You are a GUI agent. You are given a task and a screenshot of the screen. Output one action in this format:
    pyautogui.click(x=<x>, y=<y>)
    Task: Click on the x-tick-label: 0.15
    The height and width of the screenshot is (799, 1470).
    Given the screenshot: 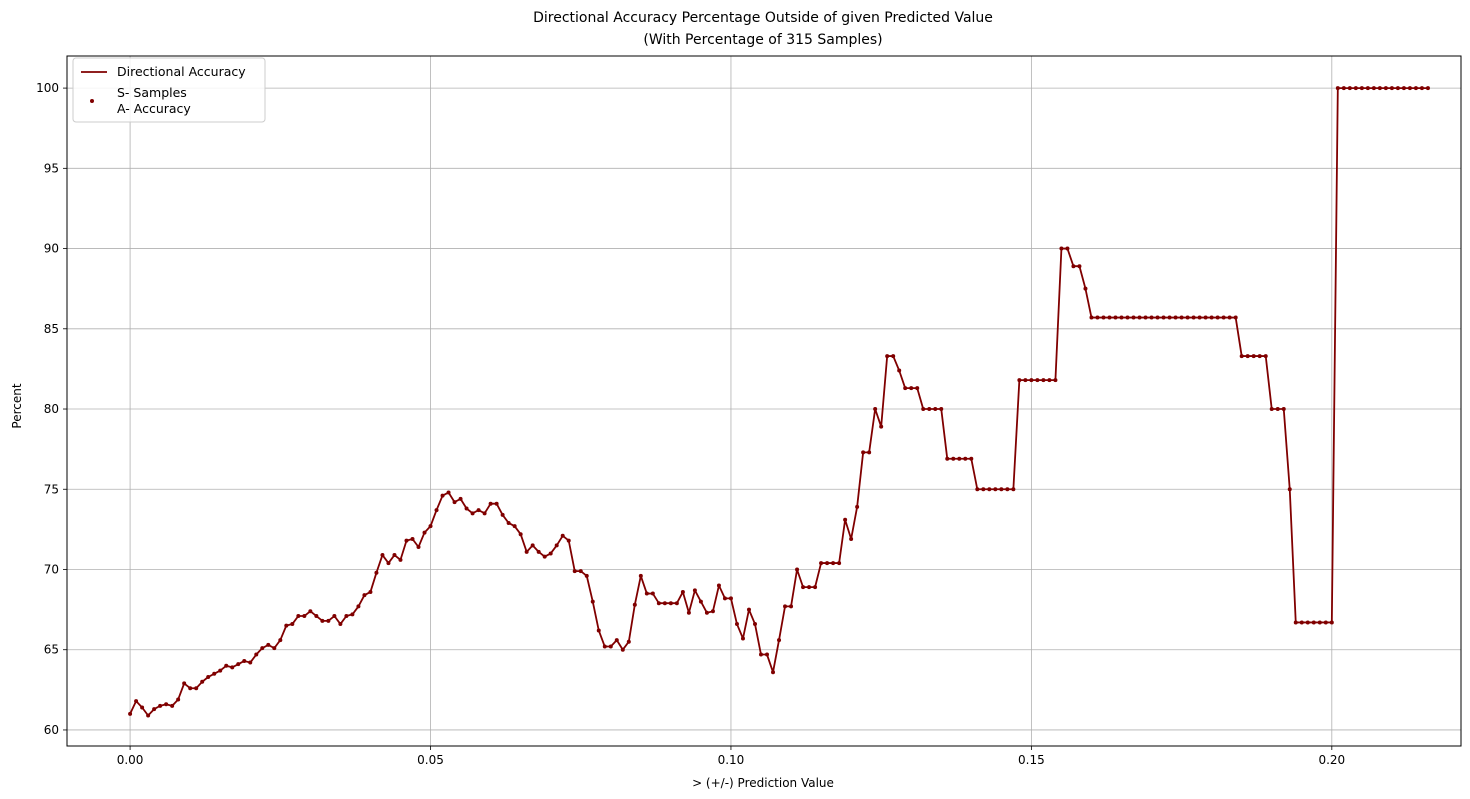 What is the action you would take?
    pyautogui.click(x=1031, y=760)
    